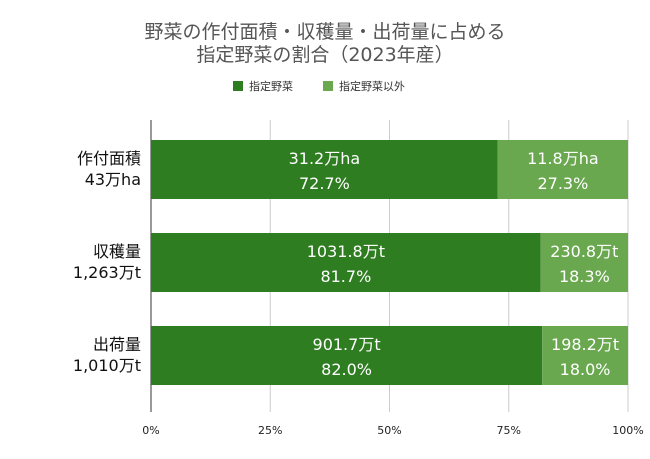 The width and height of the screenshot is (650, 459). What do you see at coordinates (585, 369) in the screenshot?
I see `bar-percent-label-2-3: 18.0%` at bounding box center [585, 369].